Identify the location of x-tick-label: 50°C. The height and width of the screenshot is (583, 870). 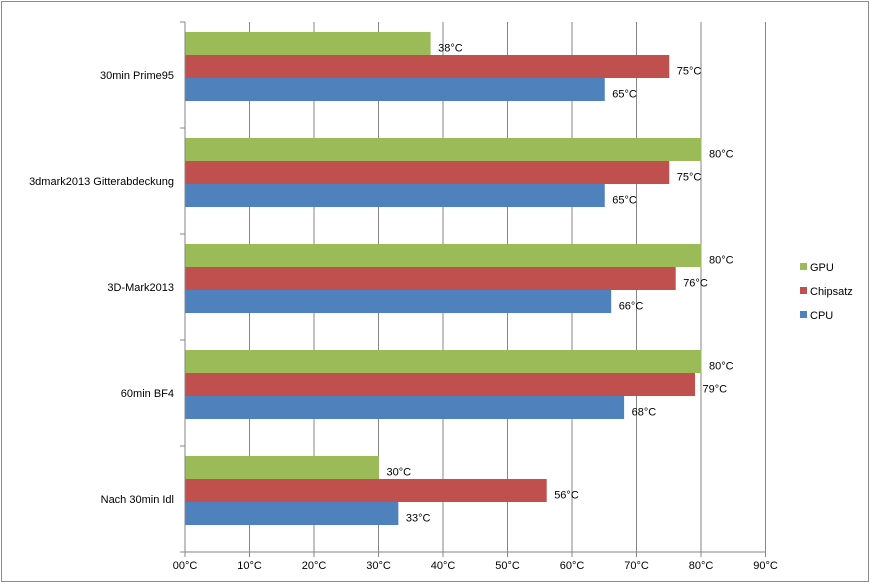
(507, 566).